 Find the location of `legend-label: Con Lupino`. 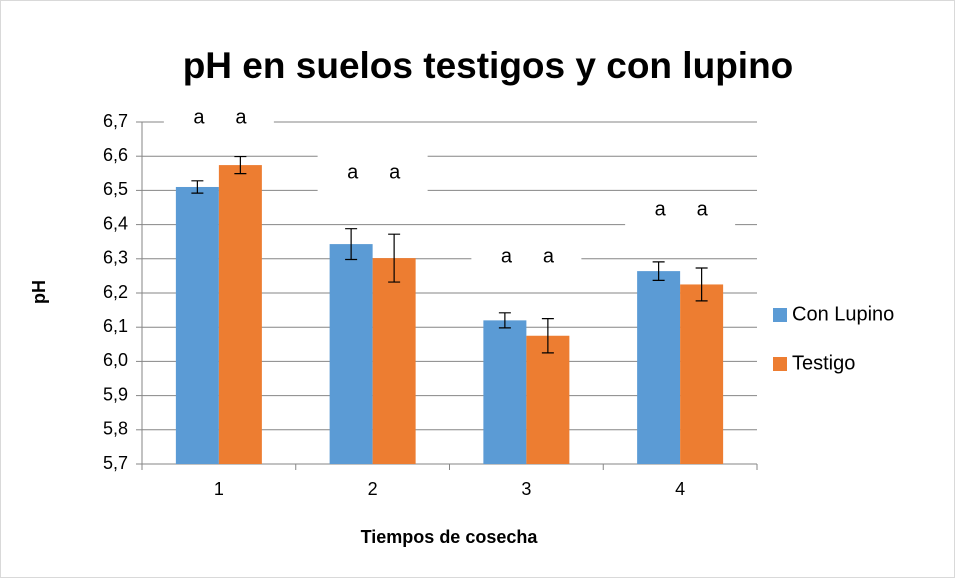

legend-label: Con Lupino is located at coordinates (843, 314).